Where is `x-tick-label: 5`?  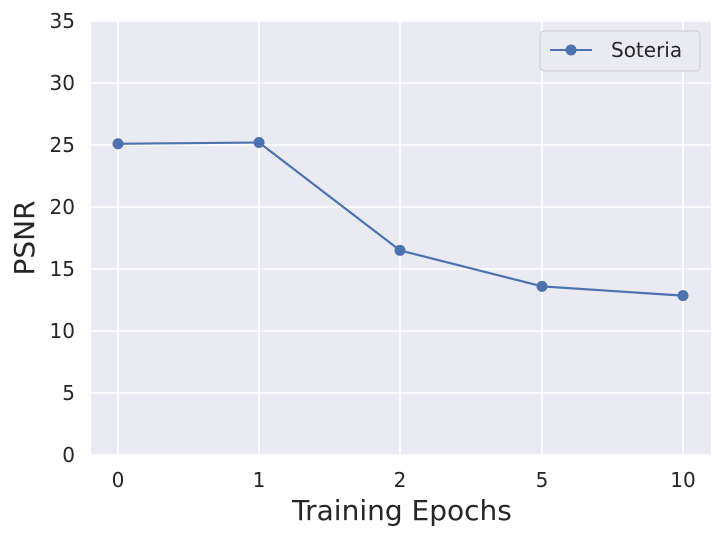 x-tick-label: 5 is located at coordinates (542, 480).